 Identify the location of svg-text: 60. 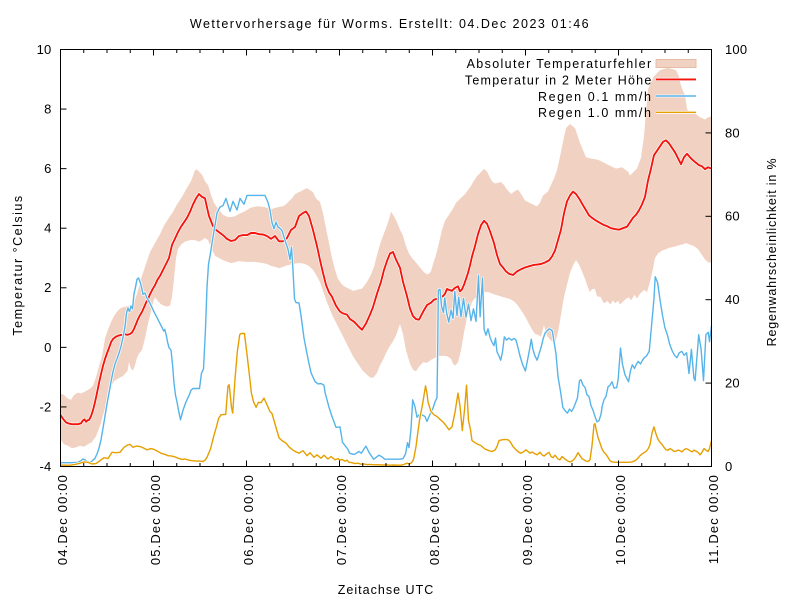
(732, 216).